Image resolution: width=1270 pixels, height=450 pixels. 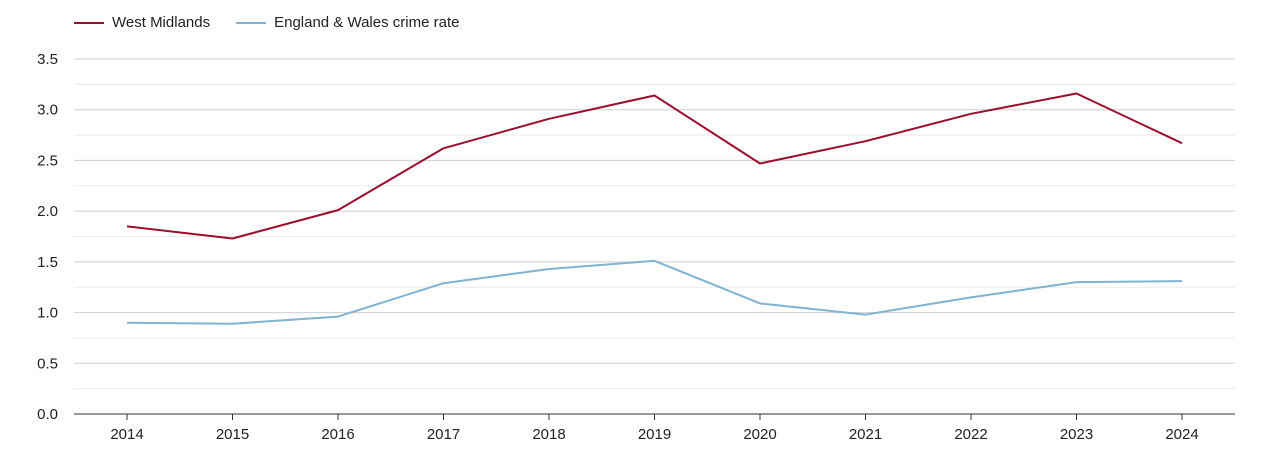 I want to click on x-tick-label: 2024, so click(x=1181, y=434).